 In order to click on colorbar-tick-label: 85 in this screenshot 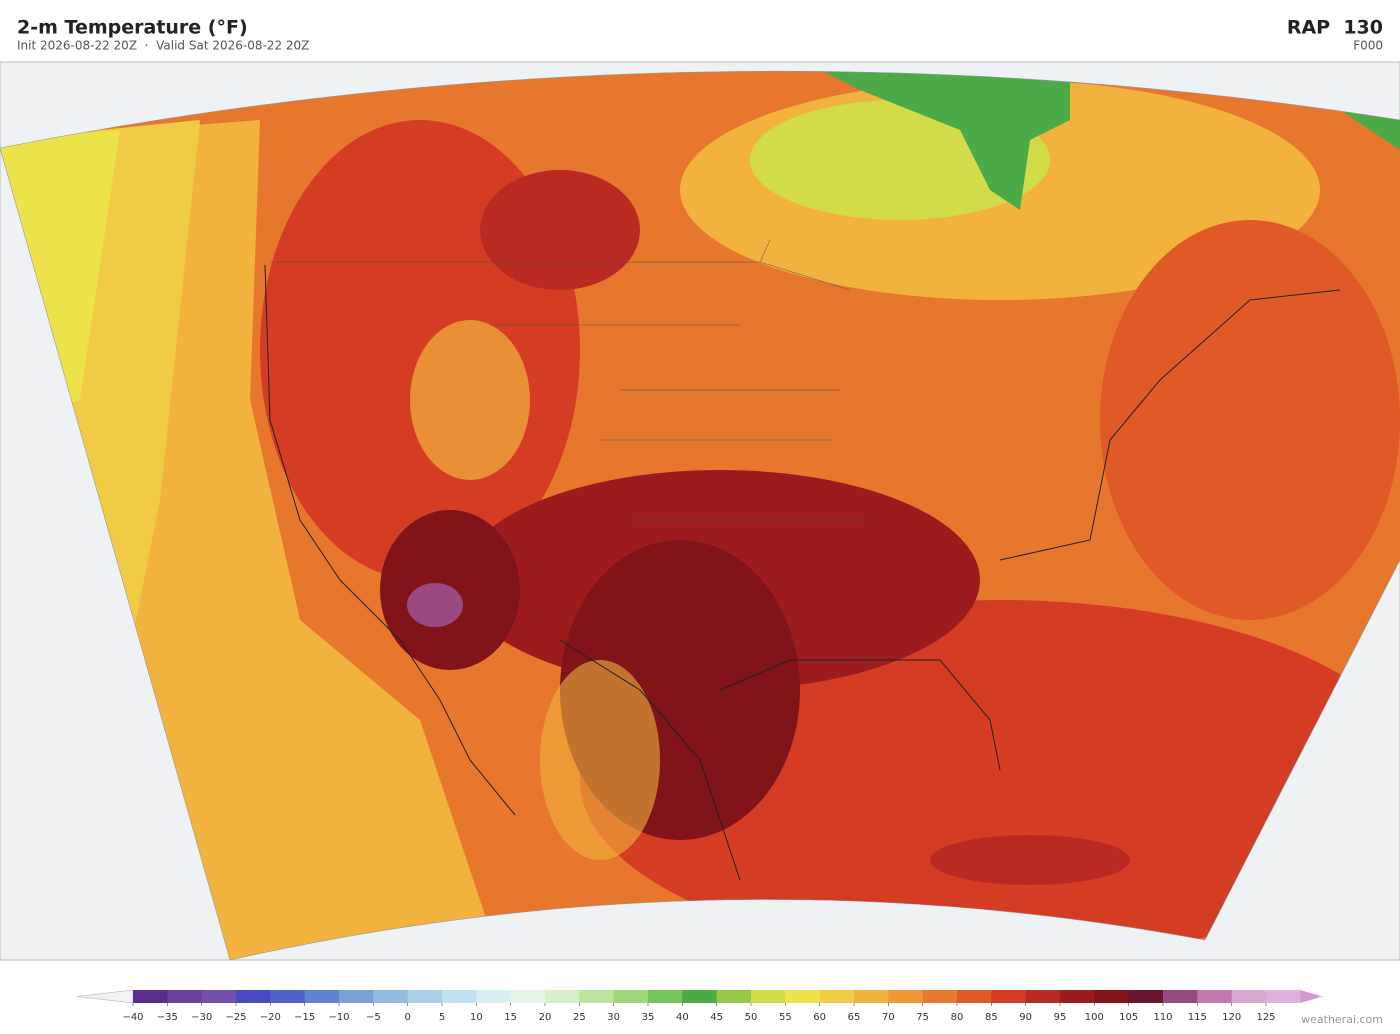, I will do `click(991, 1017)`.